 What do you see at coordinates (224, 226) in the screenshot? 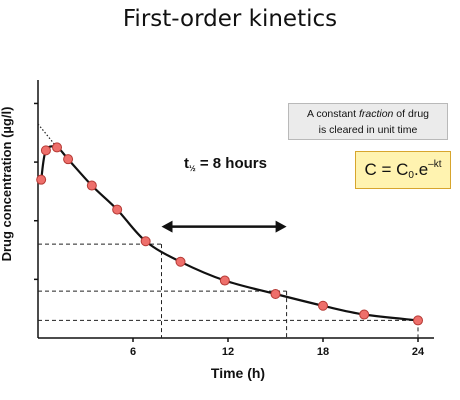
I see `half-life-arrow` at bounding box center [224, 226].